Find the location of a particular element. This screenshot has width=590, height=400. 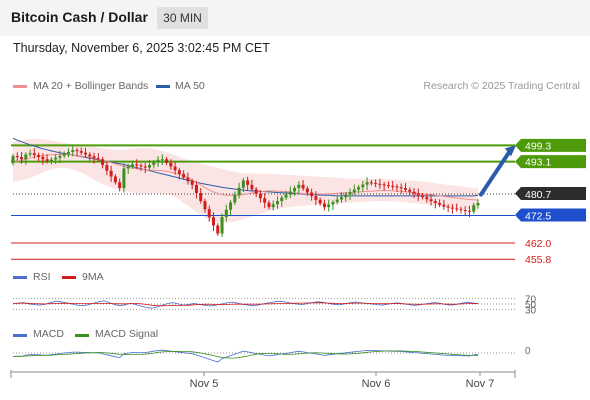

macd-signal-line is located at coordinates (245, 354).